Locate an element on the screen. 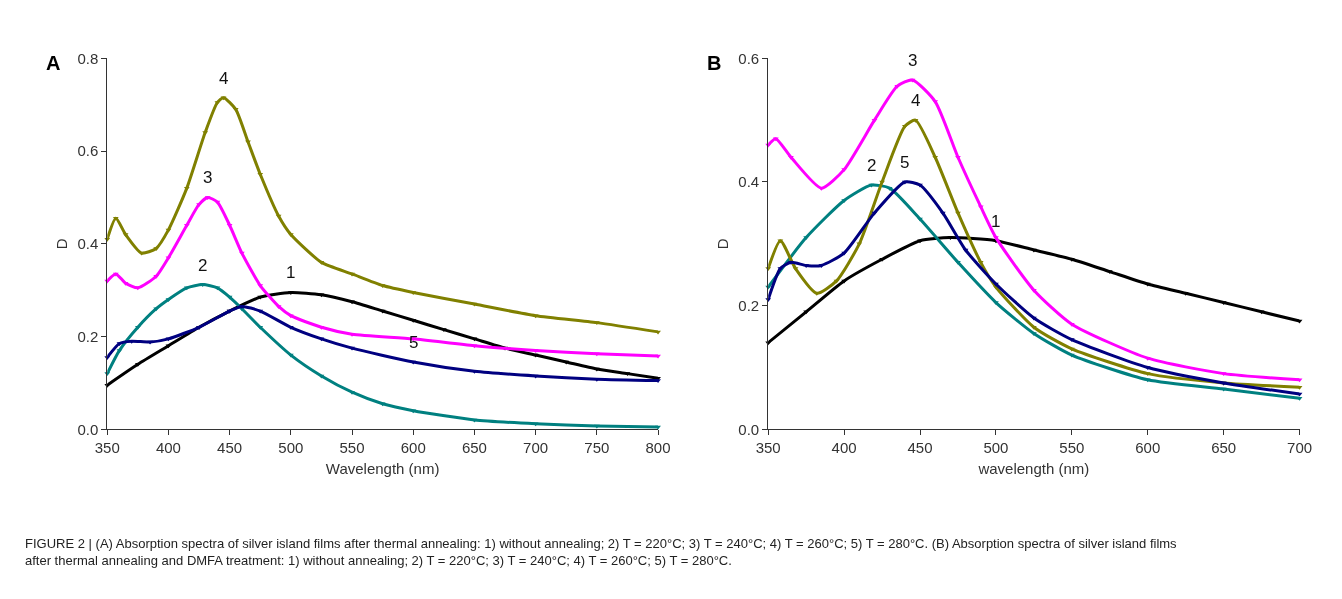 This screenshot has height=599, width=1342. chart-title: A is located at coordinates (53, 63).